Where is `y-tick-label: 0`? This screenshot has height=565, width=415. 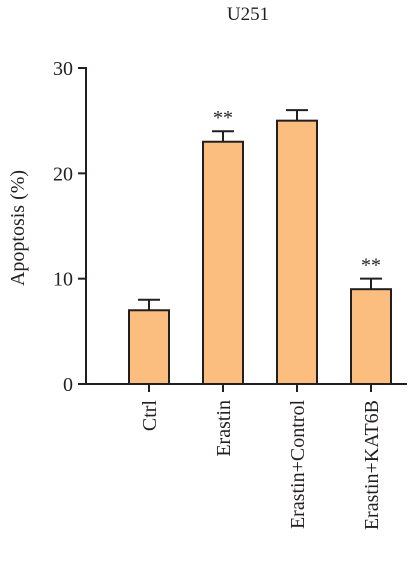
y-tick-label: 0 is located at coordinates (68, 385).